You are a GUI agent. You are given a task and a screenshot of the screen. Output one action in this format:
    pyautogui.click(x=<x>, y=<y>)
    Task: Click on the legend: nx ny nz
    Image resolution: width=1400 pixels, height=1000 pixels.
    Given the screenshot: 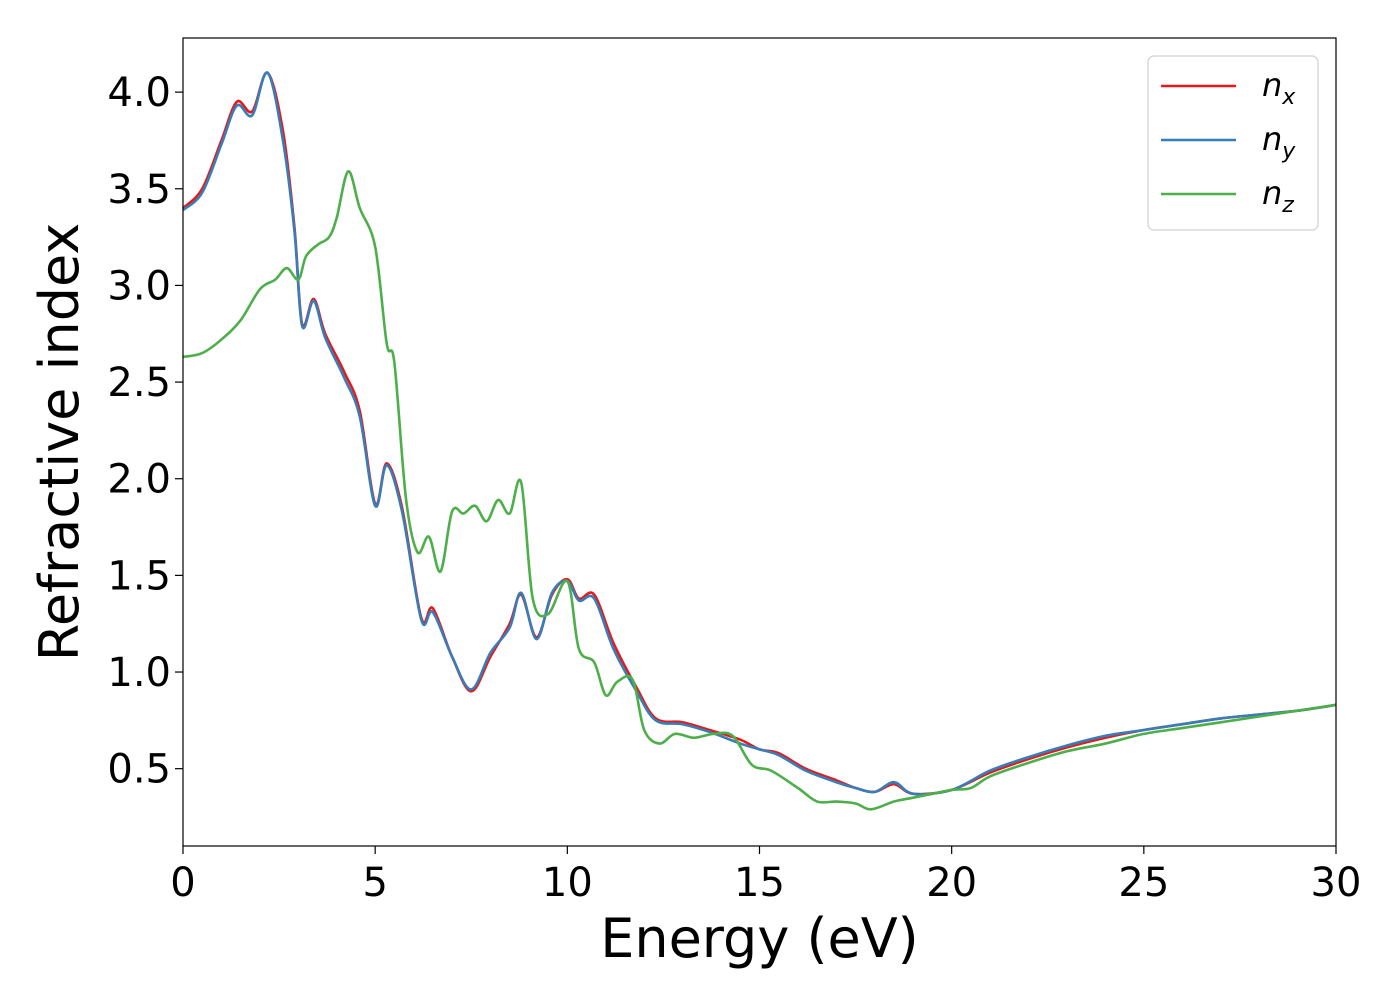 What is the action you would take?
    pyautogui.click(x=1233, y=143)
    